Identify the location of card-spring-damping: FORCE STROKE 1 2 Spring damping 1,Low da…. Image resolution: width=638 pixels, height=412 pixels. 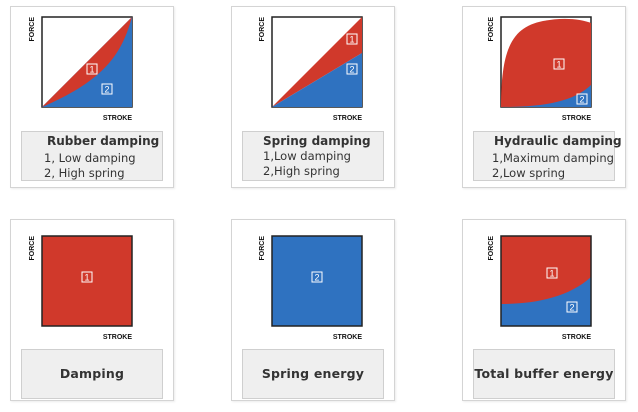
(313, 97).